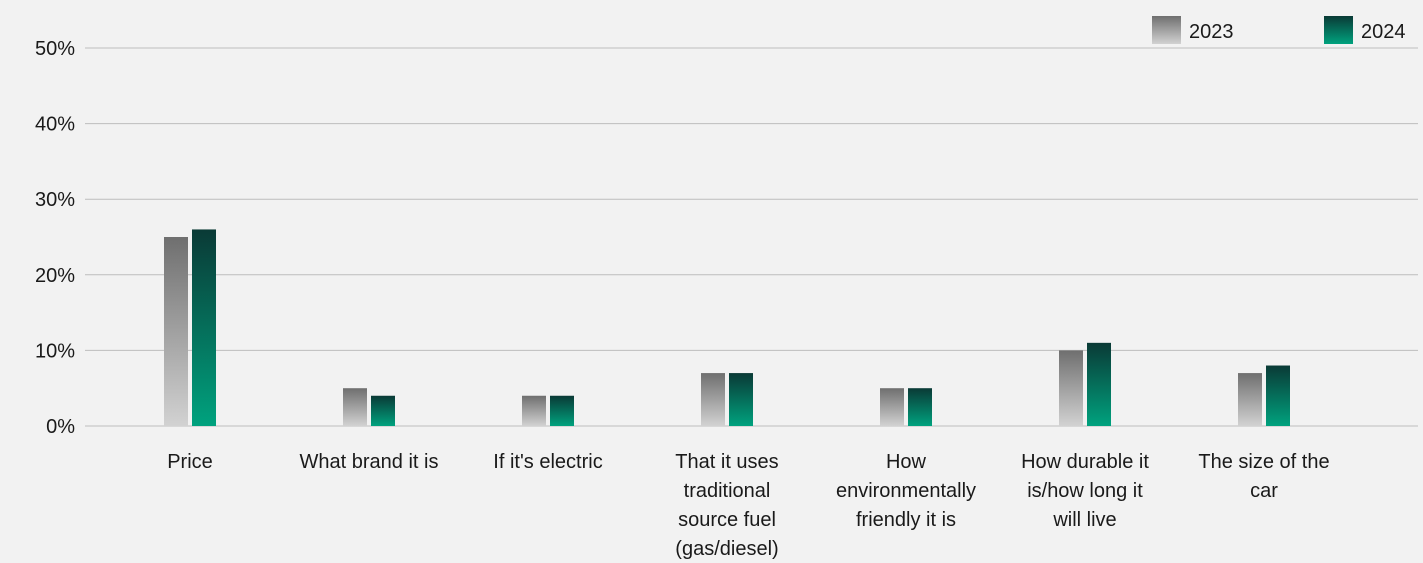 The image size is (1423, 563). What do you see at coordinates (1383, 32) in the screenshot?
I see `legend-label-2024: 2024` at bounding box center [1383, 32].